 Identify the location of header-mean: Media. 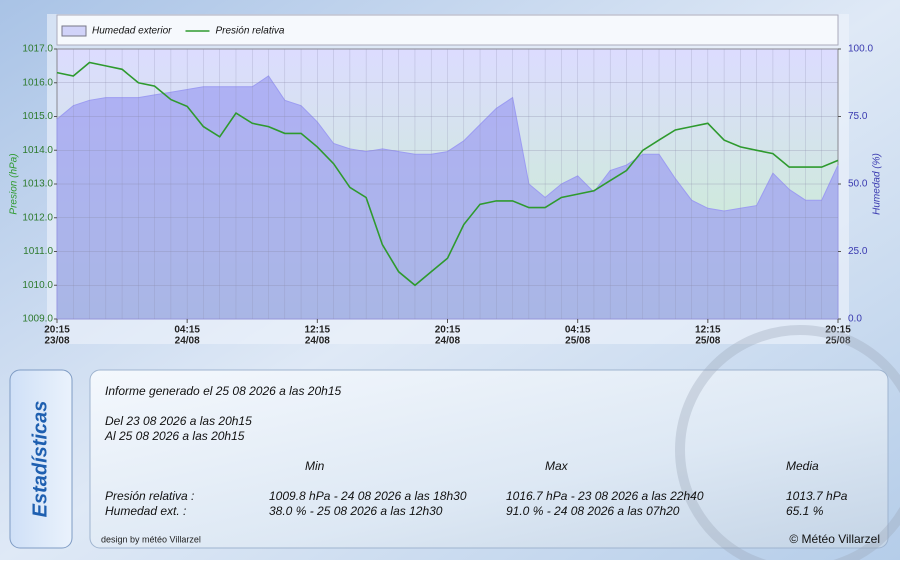
(802, 466).